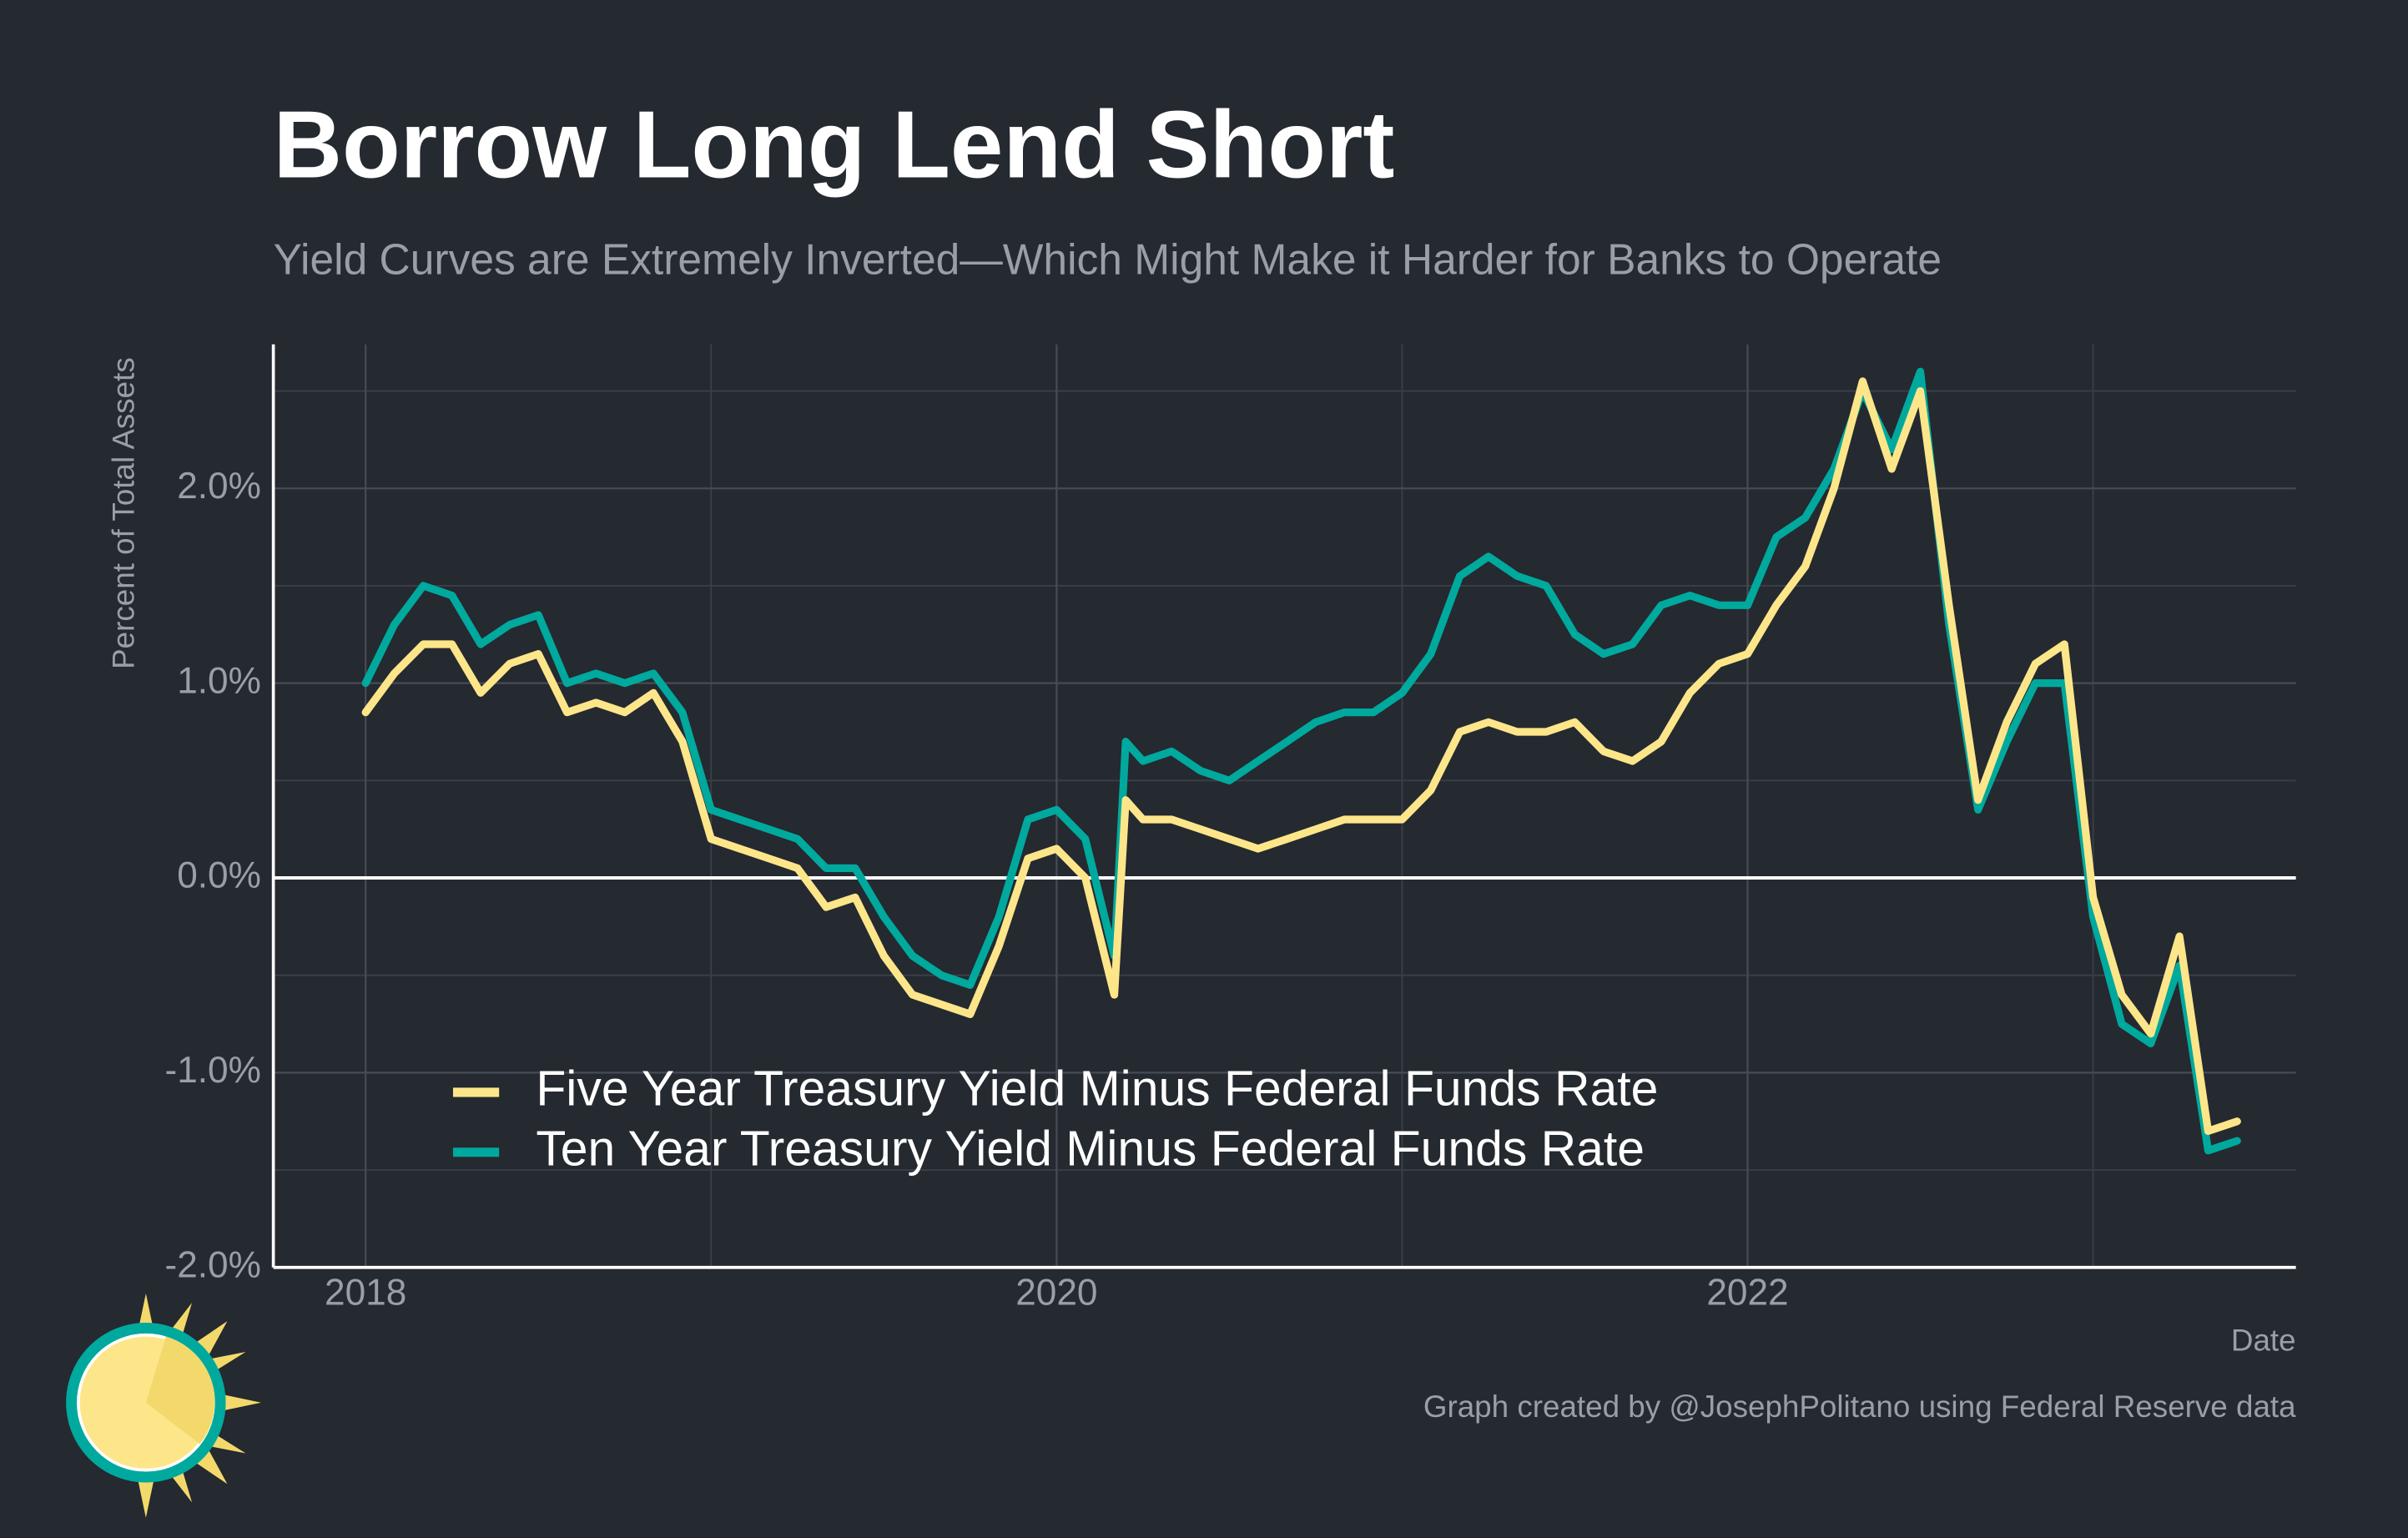 The image size is (2408, 1538). What do you see at coordinates (1747, 1293) in the screenshot?
I see `x-tick-label: 2022` at bounding box center [1747, 1293].